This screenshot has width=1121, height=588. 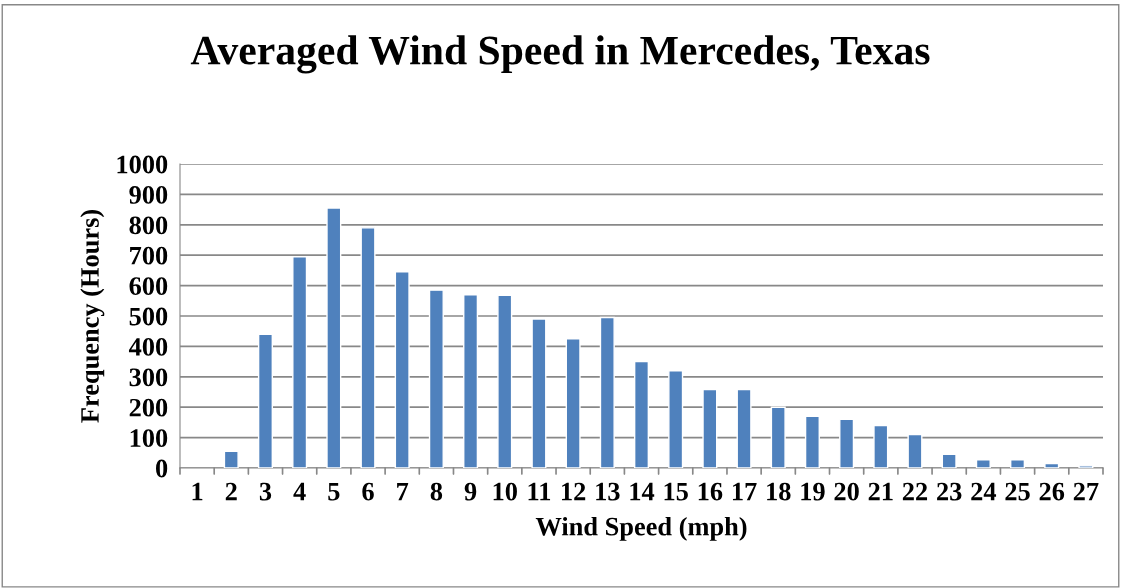 I want to click on x-tick-label: 12, so click(x=574, y=491).